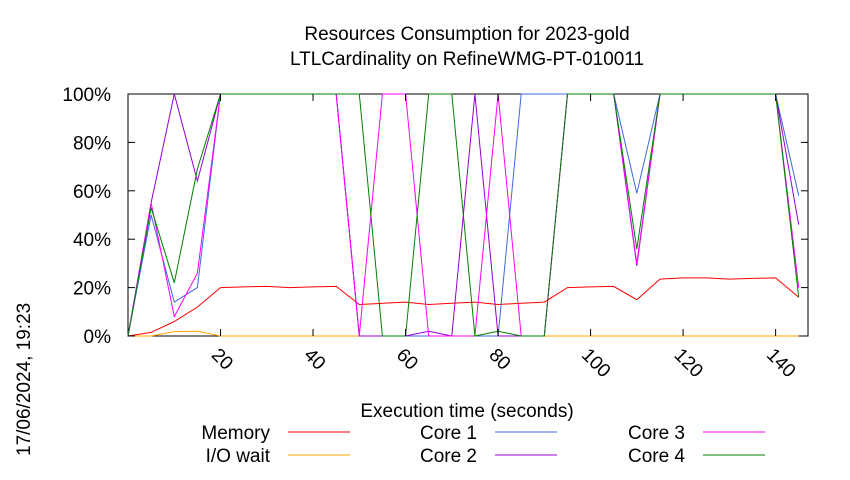  I want to click on chart-title-line-1: Resources Consumption for 2023-gold, so click(466, 34).